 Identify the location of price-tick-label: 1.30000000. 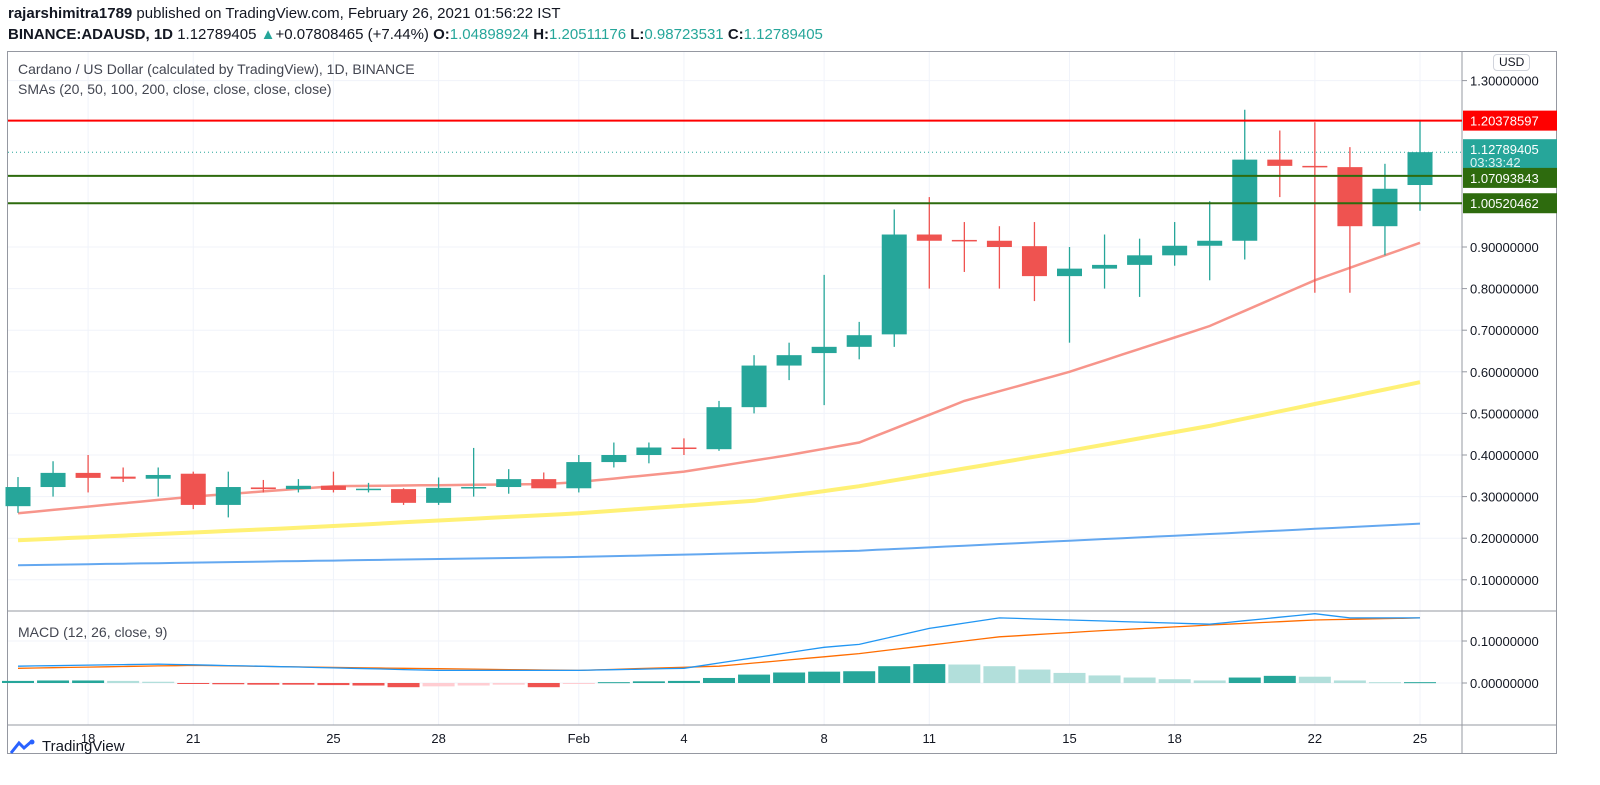
(1504, 81).